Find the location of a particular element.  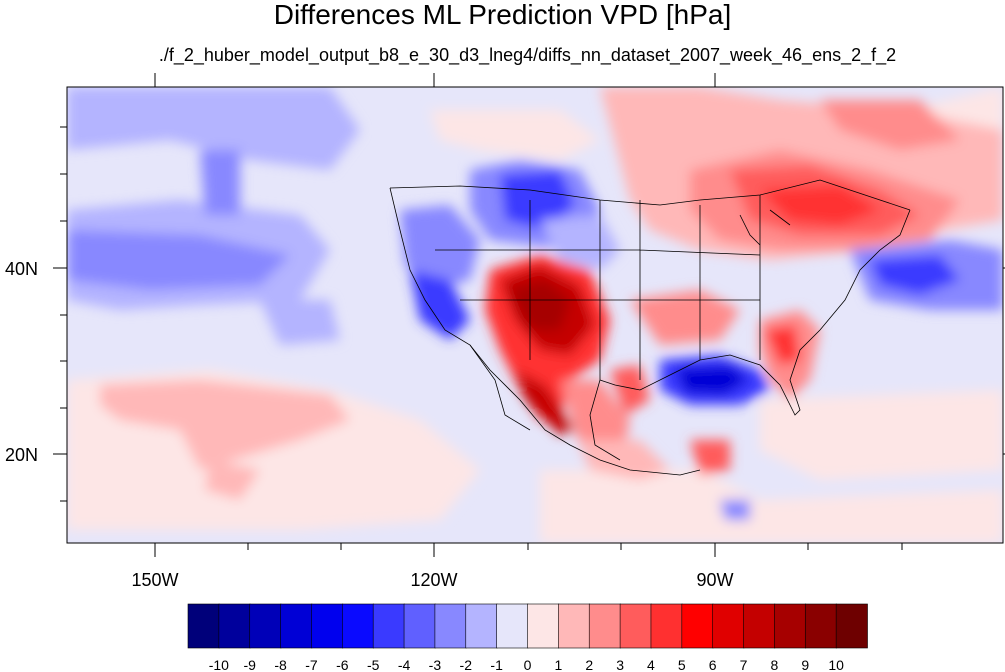

x-tick-label-90w: 90W is located at coordinates (714, 580).